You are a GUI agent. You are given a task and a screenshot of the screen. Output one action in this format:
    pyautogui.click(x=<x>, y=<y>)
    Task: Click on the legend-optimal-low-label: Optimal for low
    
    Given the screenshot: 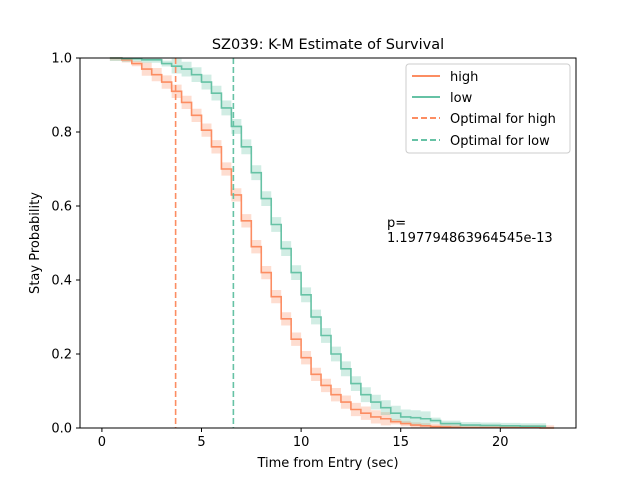 What is the action you would take?
    pyautogui.click(x=500, y=141)
    